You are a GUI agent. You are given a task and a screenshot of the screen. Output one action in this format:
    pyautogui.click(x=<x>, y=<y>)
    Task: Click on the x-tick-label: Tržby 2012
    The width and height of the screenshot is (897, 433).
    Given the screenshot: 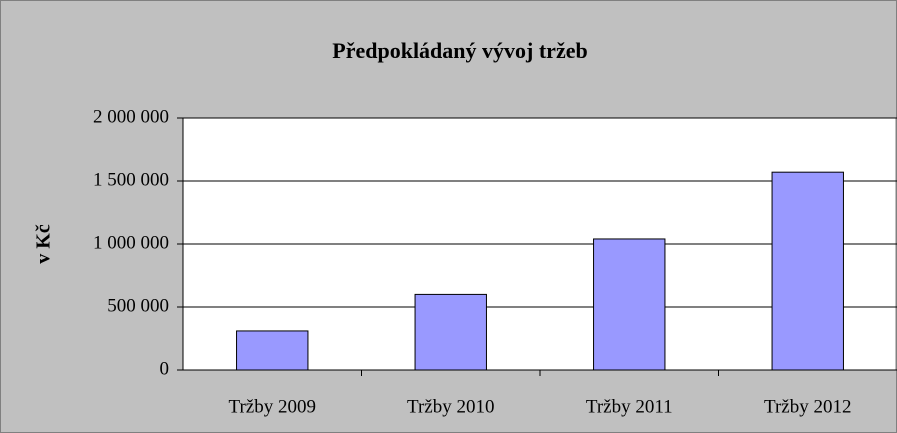 What is the action you would take?
    pyautogui.click(x=807, y=406)
    